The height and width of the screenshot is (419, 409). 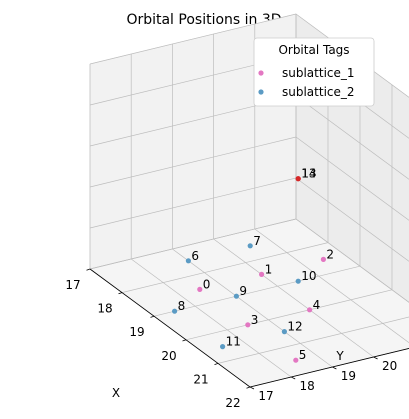 What do you see at coordinates (318, 92) in the screenshot?
I see `legend-label-sublattice-2: sublattice_2` at bounding box center [318, 92].